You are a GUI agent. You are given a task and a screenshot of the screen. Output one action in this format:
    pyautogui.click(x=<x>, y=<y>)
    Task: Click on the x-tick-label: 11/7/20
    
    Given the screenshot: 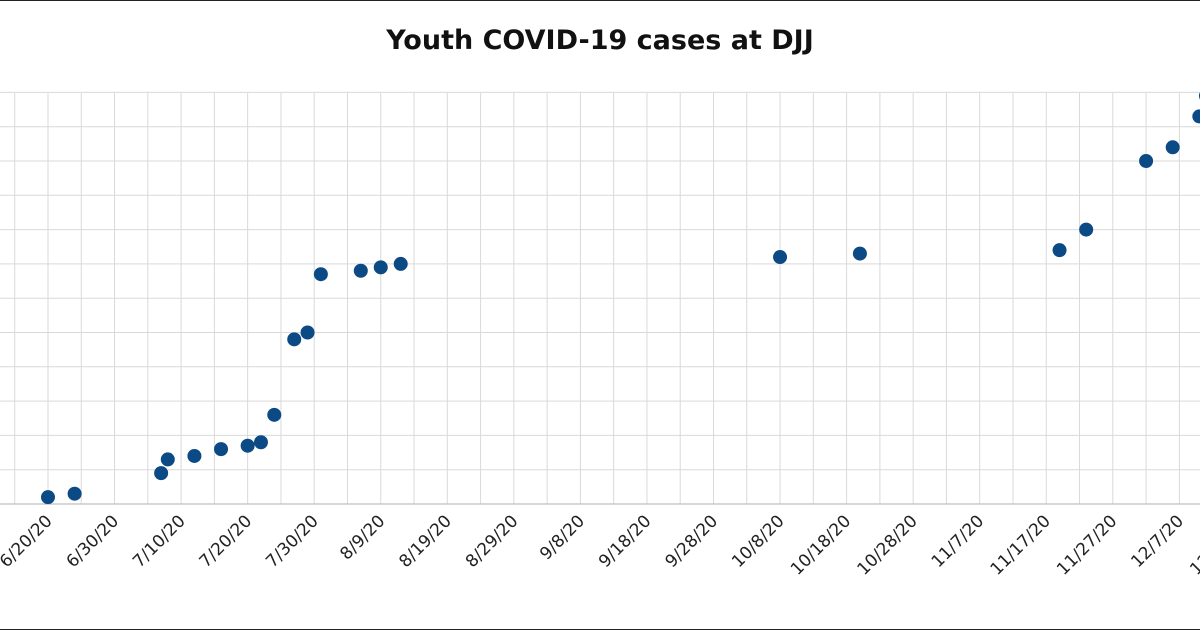 What is the action you would take?
    pyautogui.click(x=958, y=541)
    